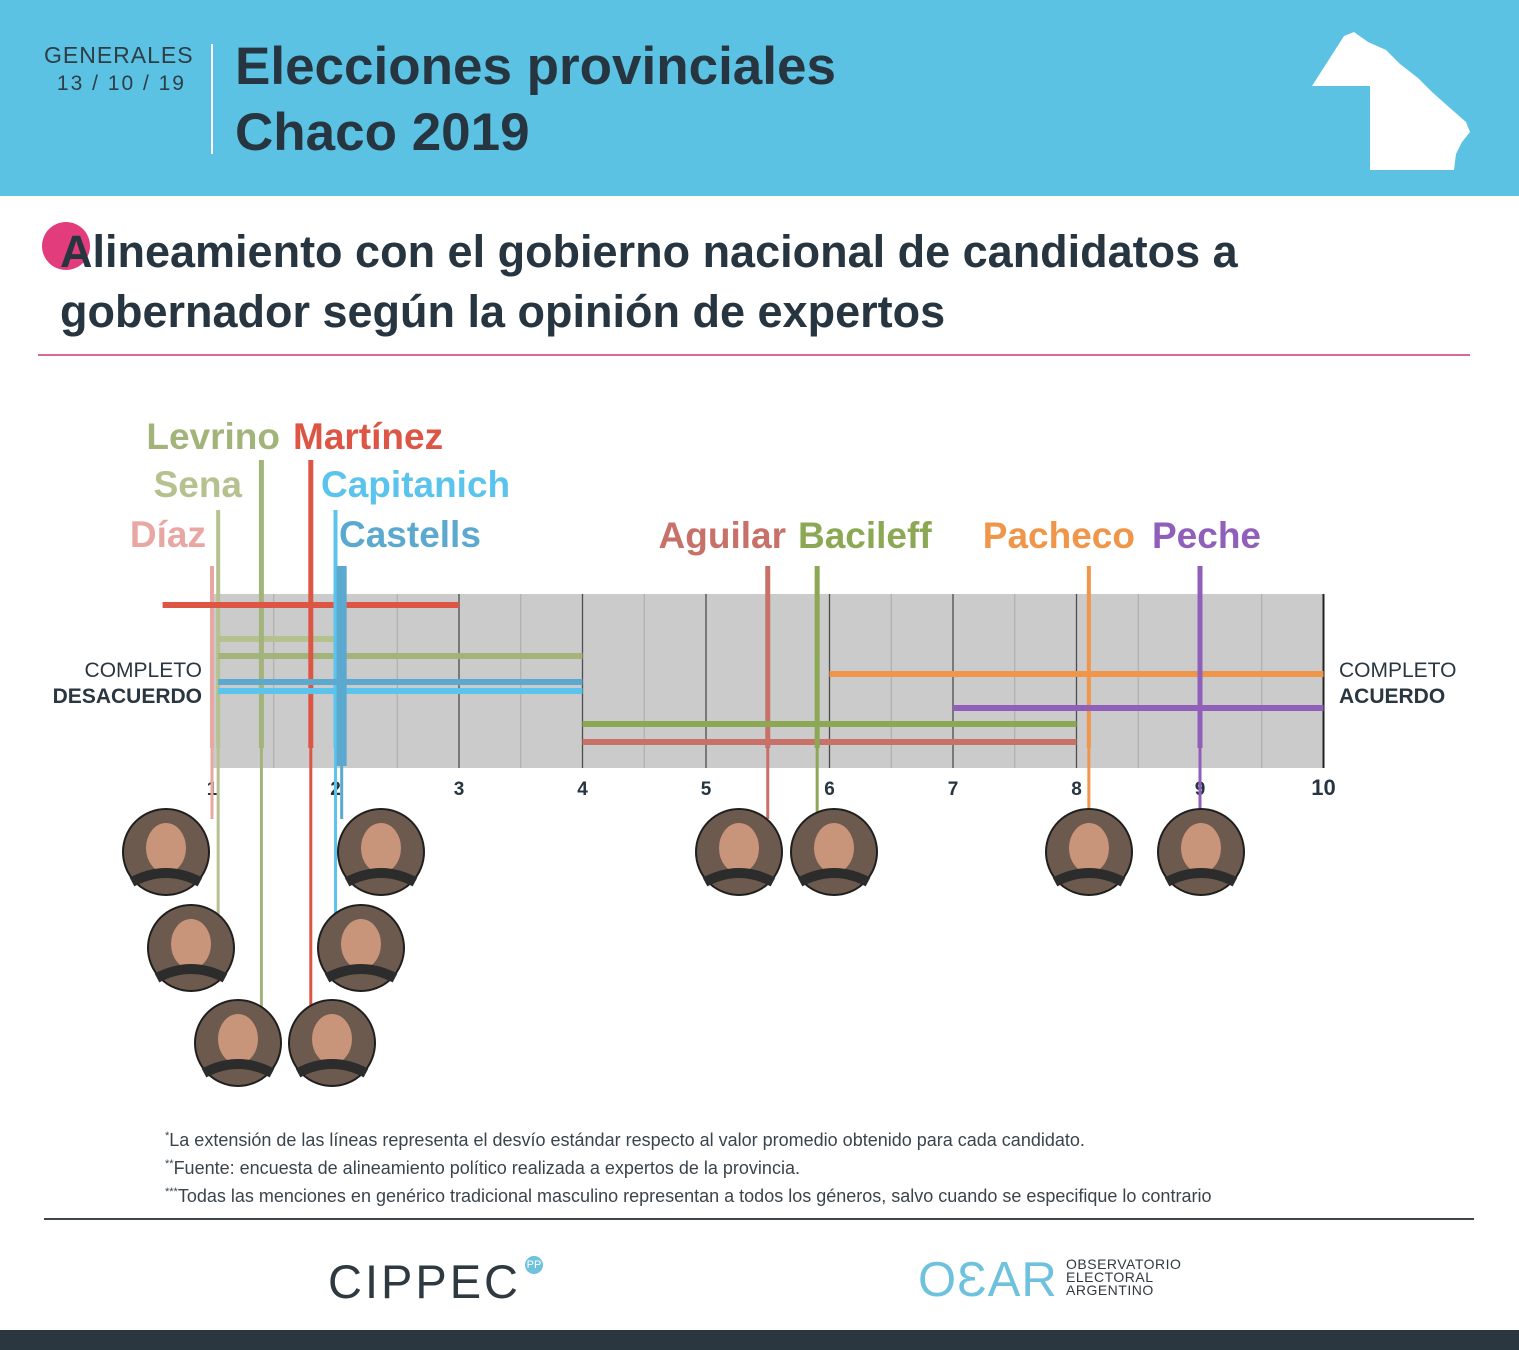  What do you see at coordinates (166, 848) in the screenshot?
I see `candidate-diaz-portrait-face` at bounding box center [166, 848].